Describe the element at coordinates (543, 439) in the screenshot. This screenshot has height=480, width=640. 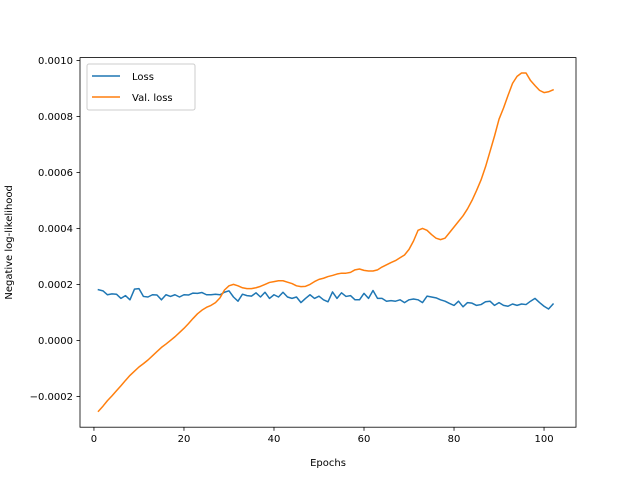
I see `x-tick-label: 100` at that location.